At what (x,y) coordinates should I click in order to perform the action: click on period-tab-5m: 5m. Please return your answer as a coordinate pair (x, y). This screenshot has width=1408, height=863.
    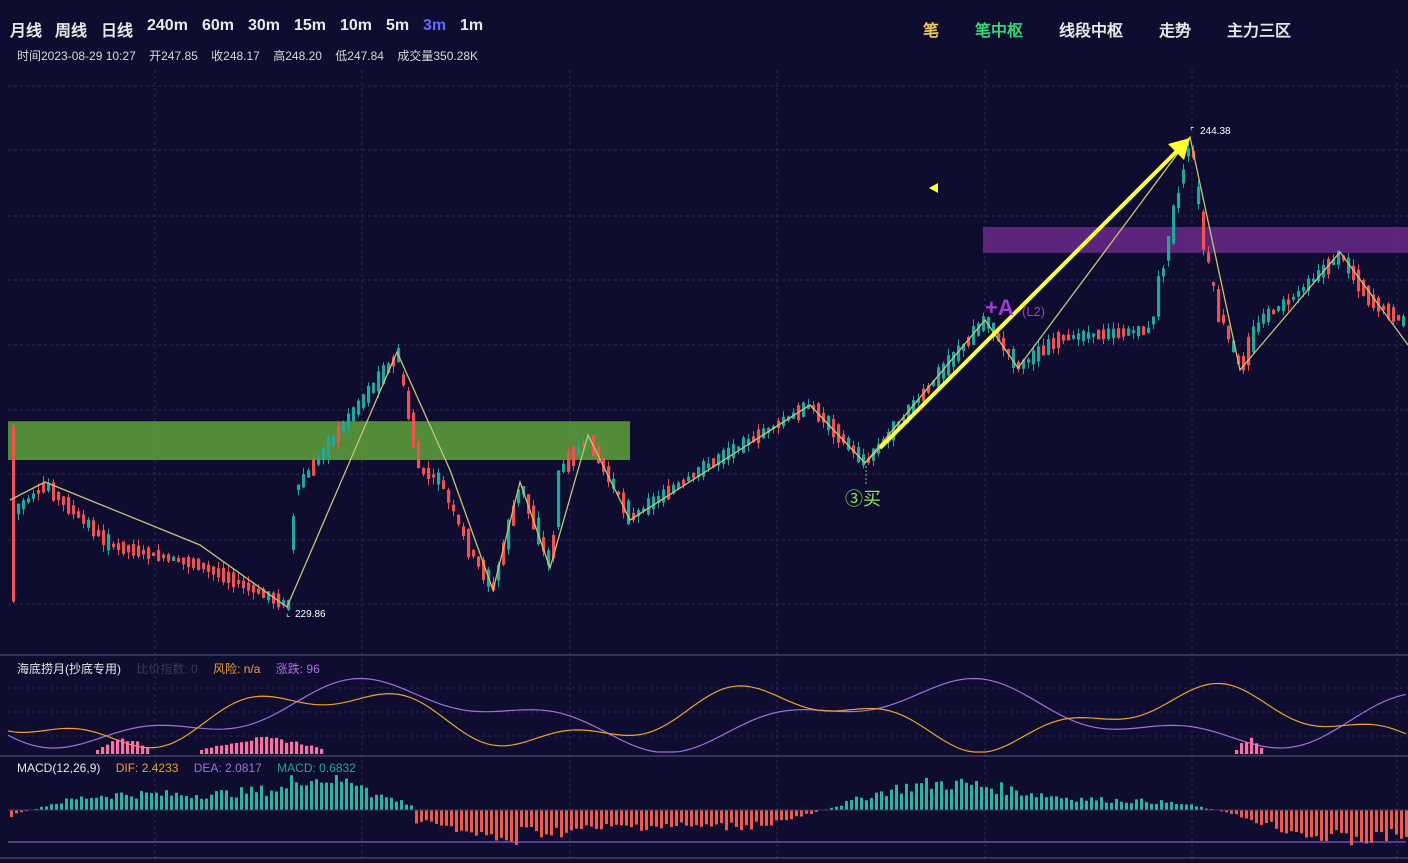
    Looking at the image, I should click on (398, 25).